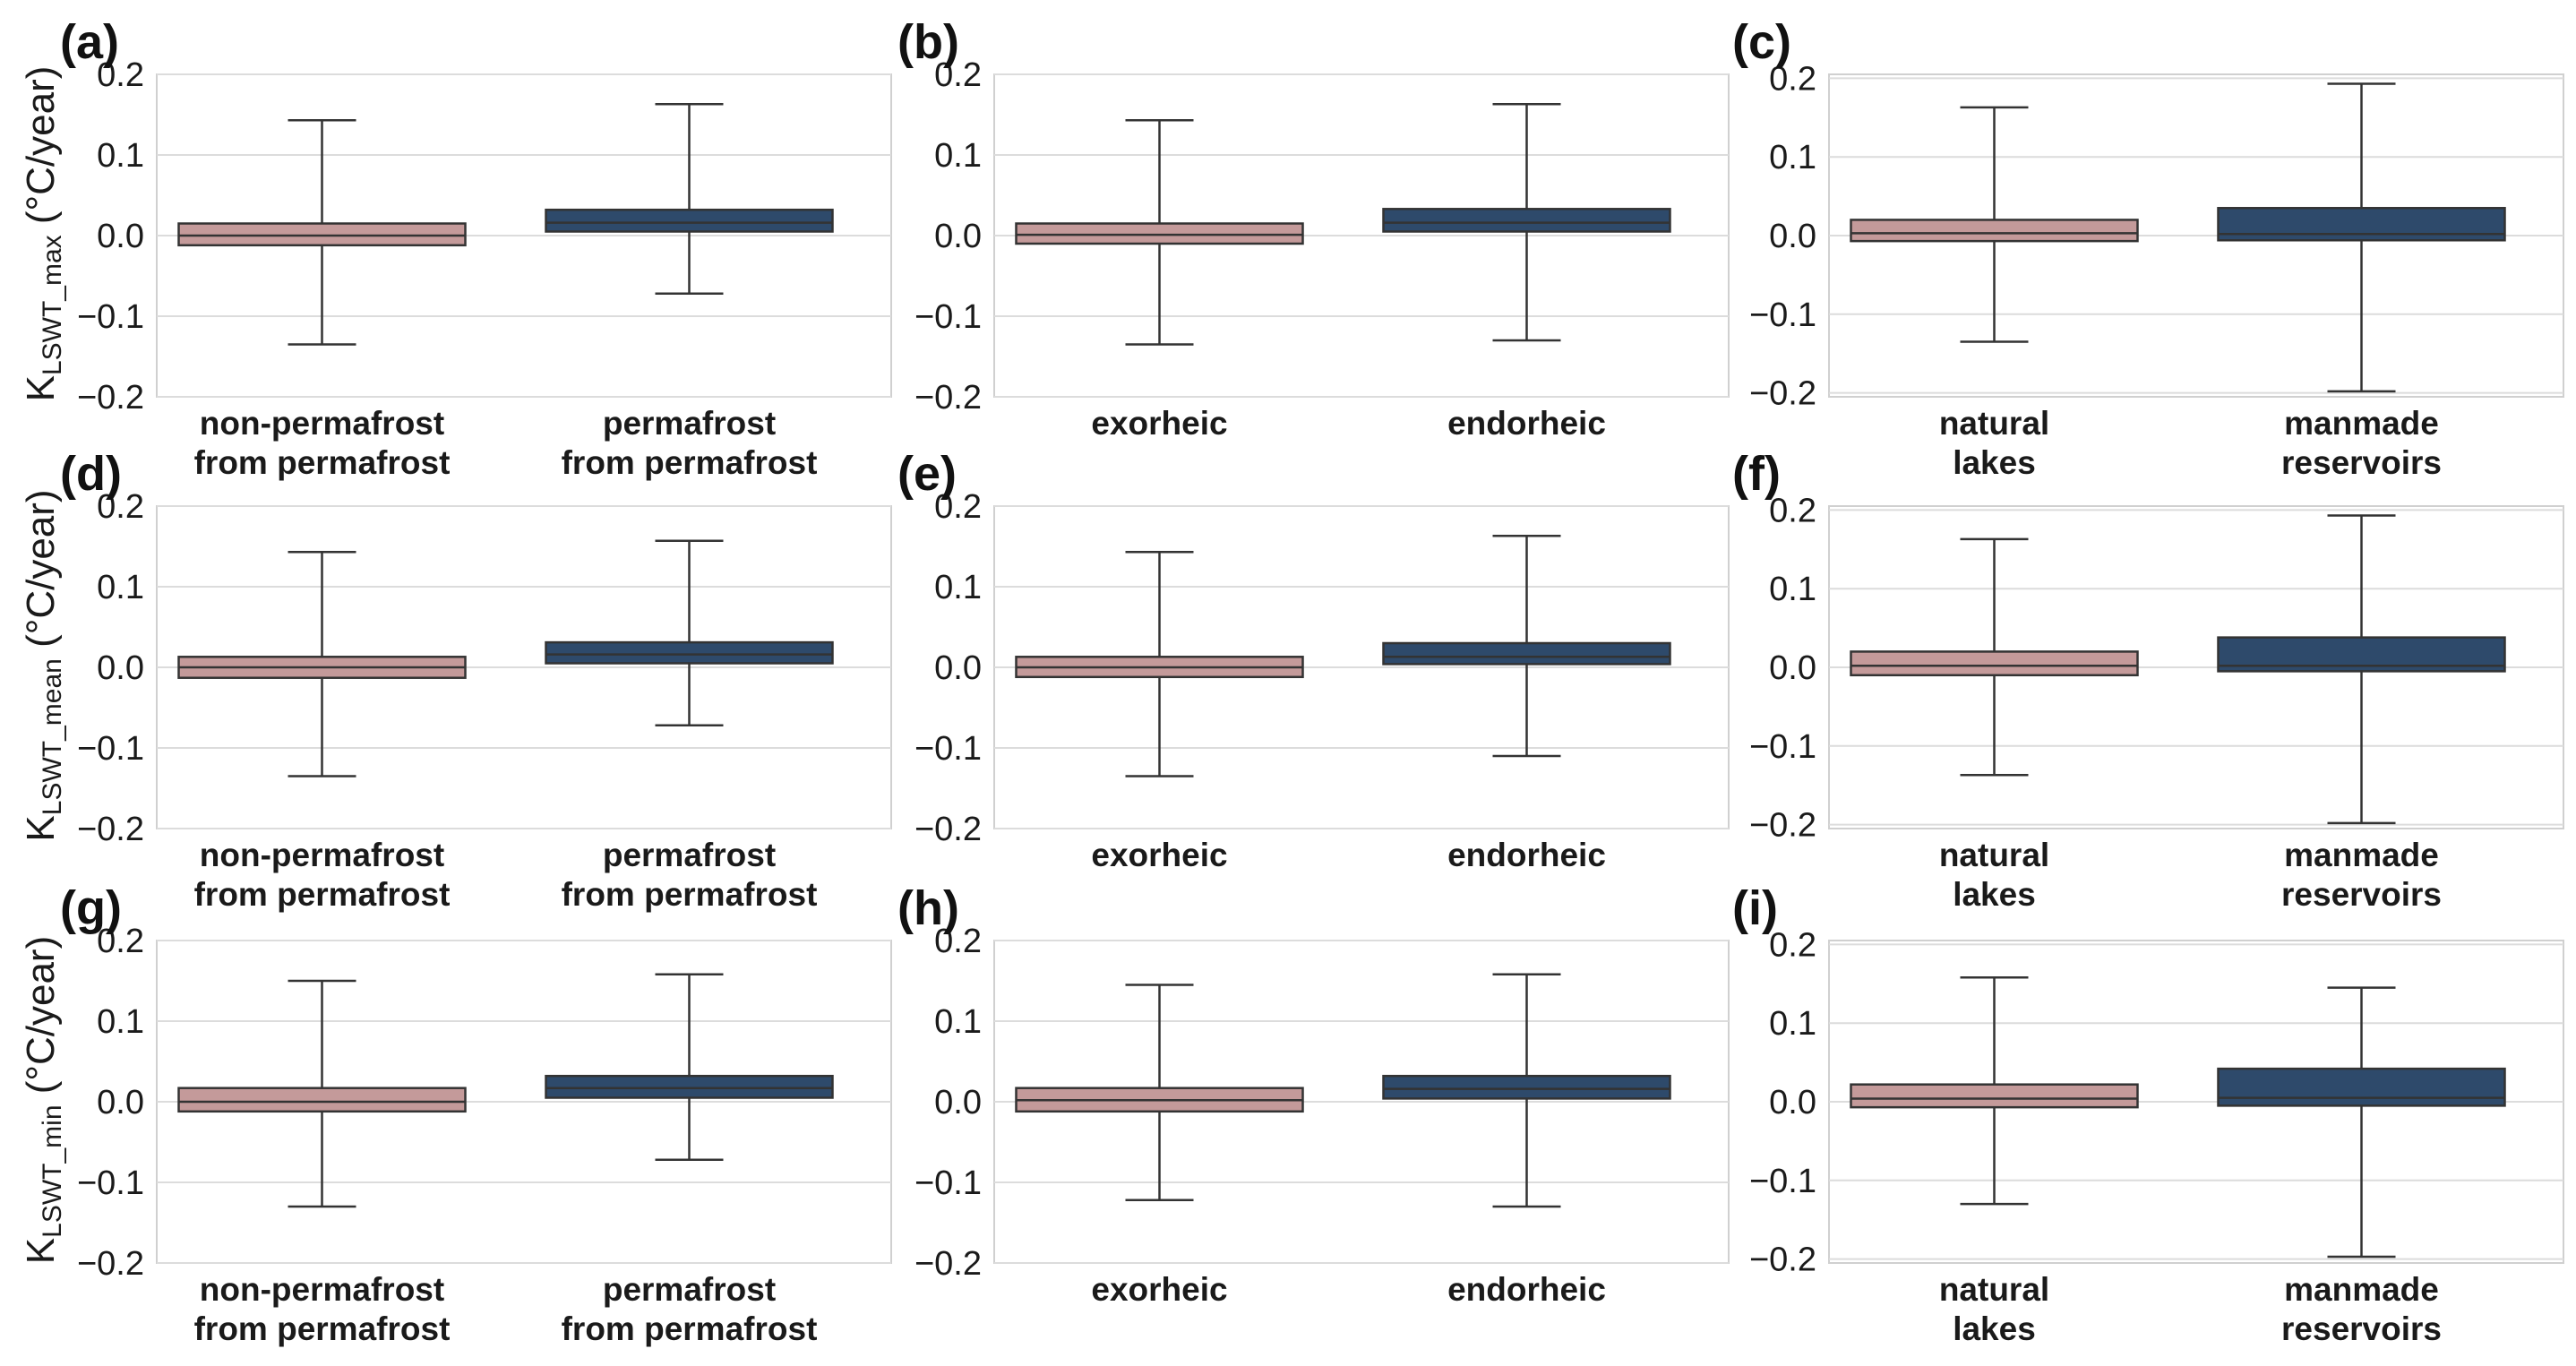  What do you see at coordinates (1313, 1095) in the screenshot?
I see `panel-h: 0.2 0.1 0.0 −0.1 −0.2 exorheic endorheic (h)` at bounding box center [1313, 1095].